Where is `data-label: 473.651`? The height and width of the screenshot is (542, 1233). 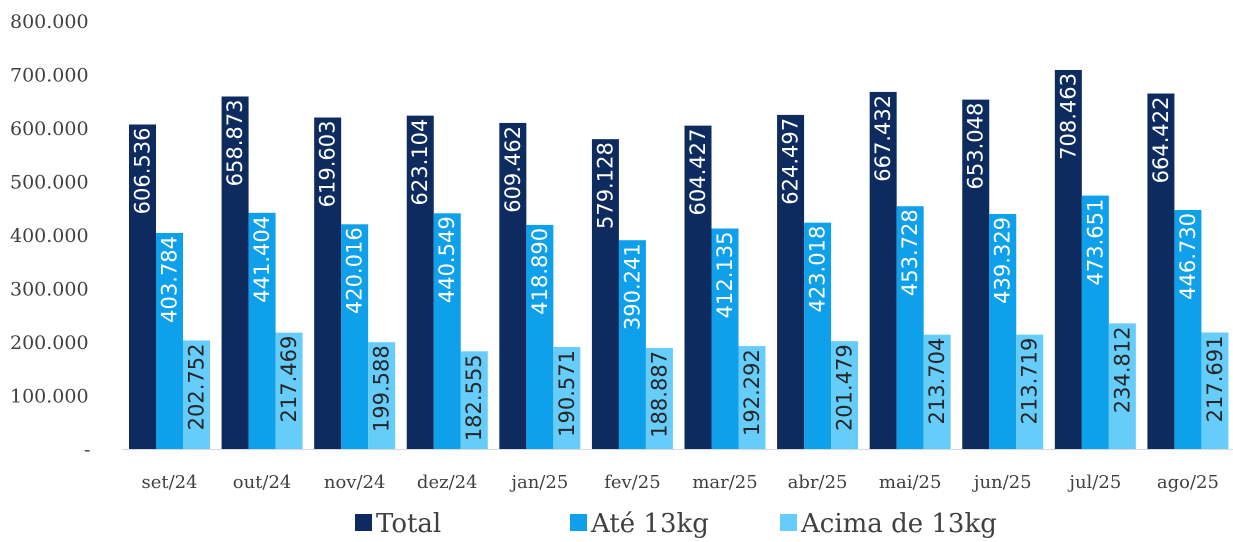 data-label: 473.651 is located at coordinates (1095, 242).